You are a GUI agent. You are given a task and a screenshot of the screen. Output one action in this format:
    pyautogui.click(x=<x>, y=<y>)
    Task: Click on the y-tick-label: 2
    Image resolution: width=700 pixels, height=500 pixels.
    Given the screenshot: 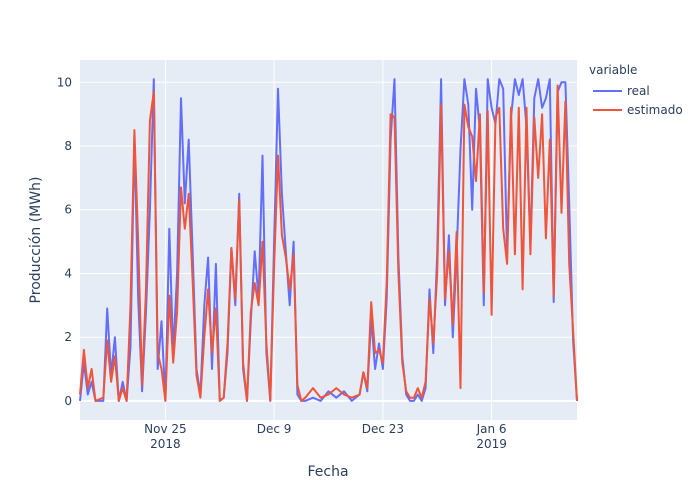 What is the action you would take?
    pyautogui.click(x=68, y=337)
    